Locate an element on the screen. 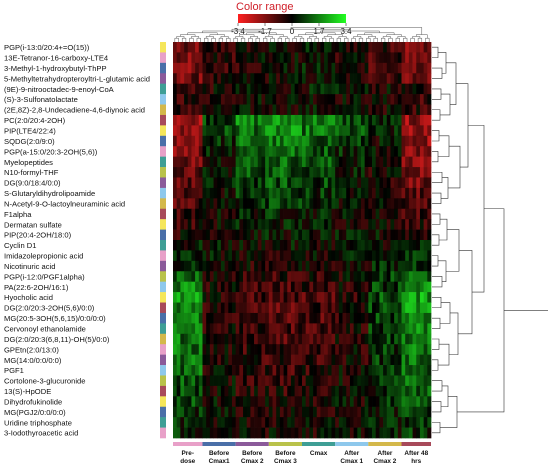 The width and height of the screenshot is (550, 475). row-label: S-Glutaryldihydrolipoamide is located at coordinates (49, 193).